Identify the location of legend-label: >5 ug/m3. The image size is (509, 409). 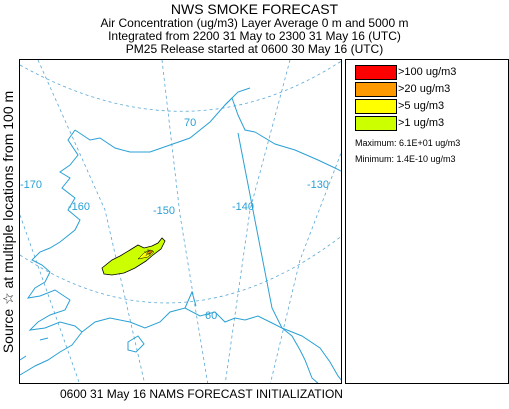
(421, 106).